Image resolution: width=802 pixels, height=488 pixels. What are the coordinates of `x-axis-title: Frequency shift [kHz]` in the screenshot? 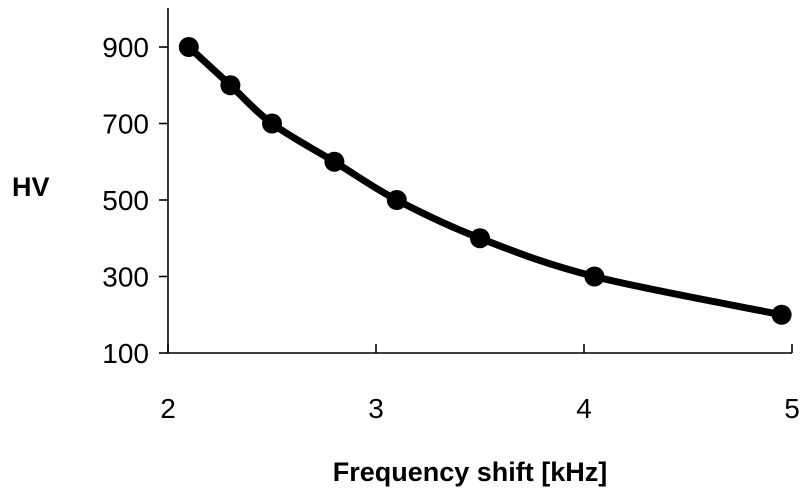 It's located at (470, 472).